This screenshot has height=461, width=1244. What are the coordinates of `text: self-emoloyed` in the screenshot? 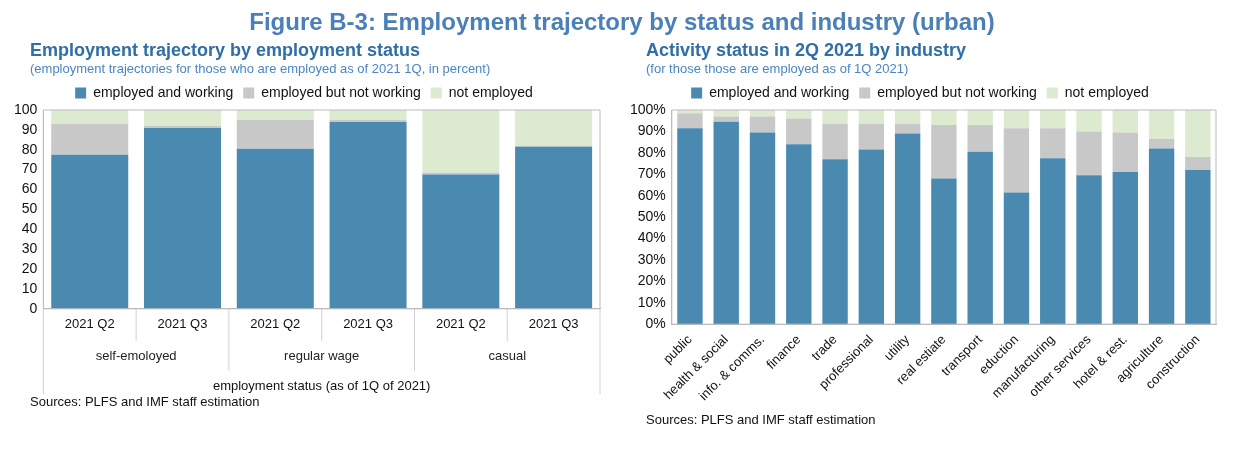 It's located at (136, 356).